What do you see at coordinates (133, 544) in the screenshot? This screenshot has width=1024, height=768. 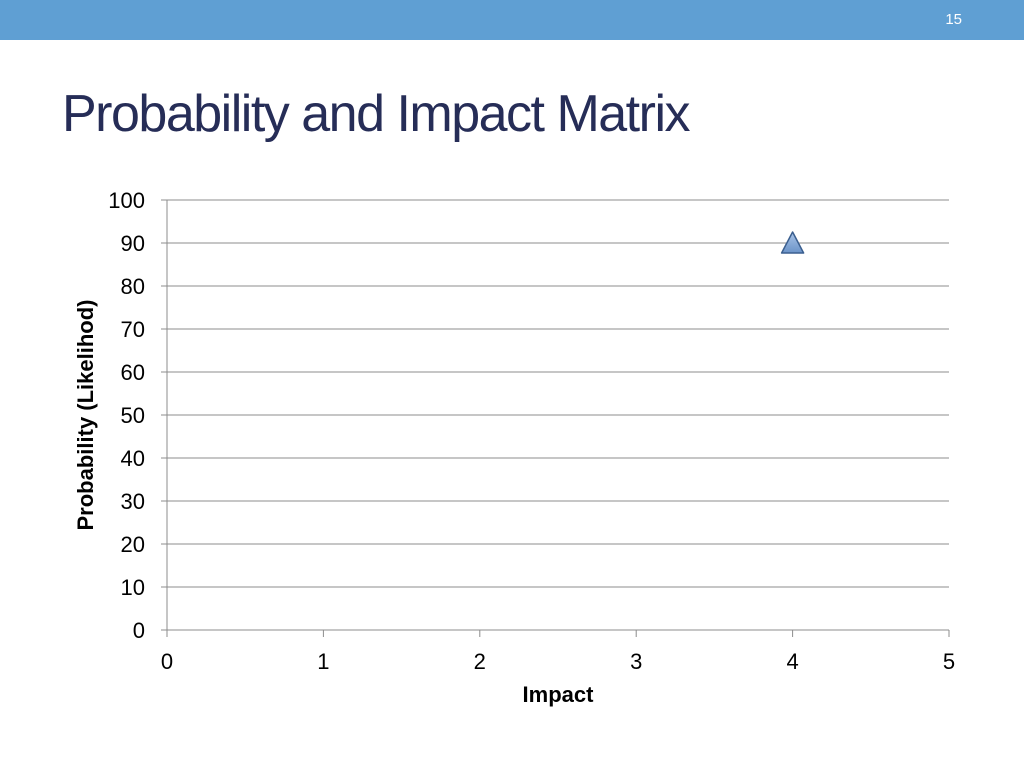 I see `y-tick-label: 20` at bounding box center [133, 544].